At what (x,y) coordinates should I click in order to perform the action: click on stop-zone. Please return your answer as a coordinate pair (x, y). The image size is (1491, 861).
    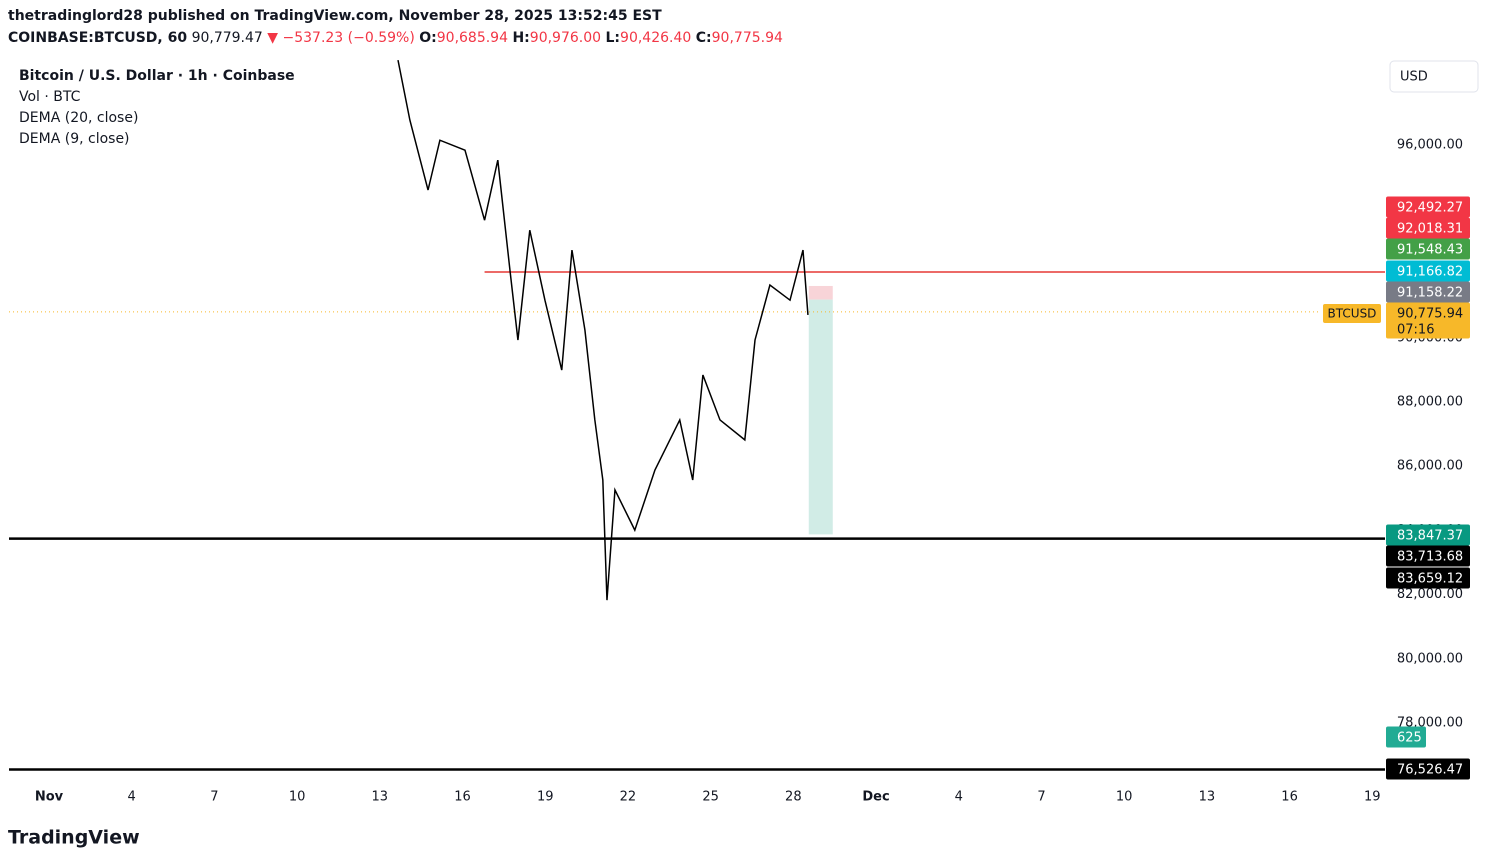
    Looking at the image, I should click on (820, 292).